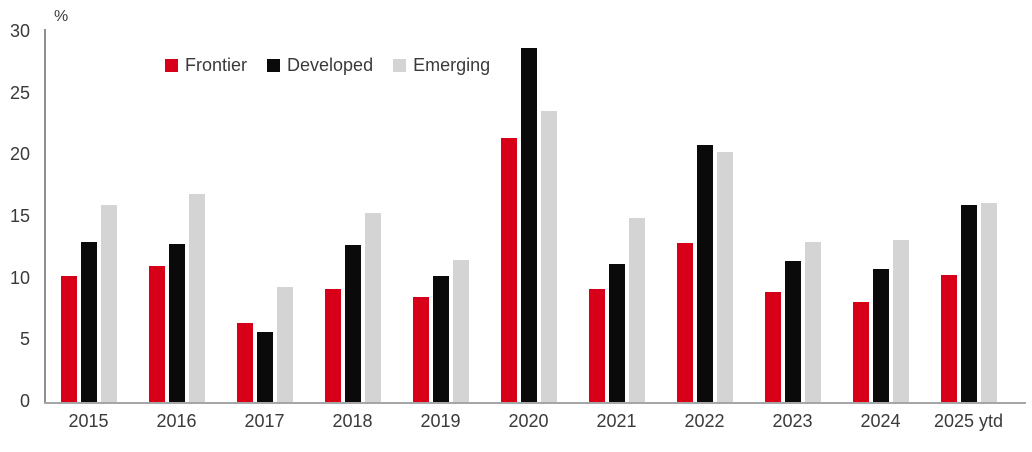  I want to click on bar-frontier-2016, so click(157, 334).